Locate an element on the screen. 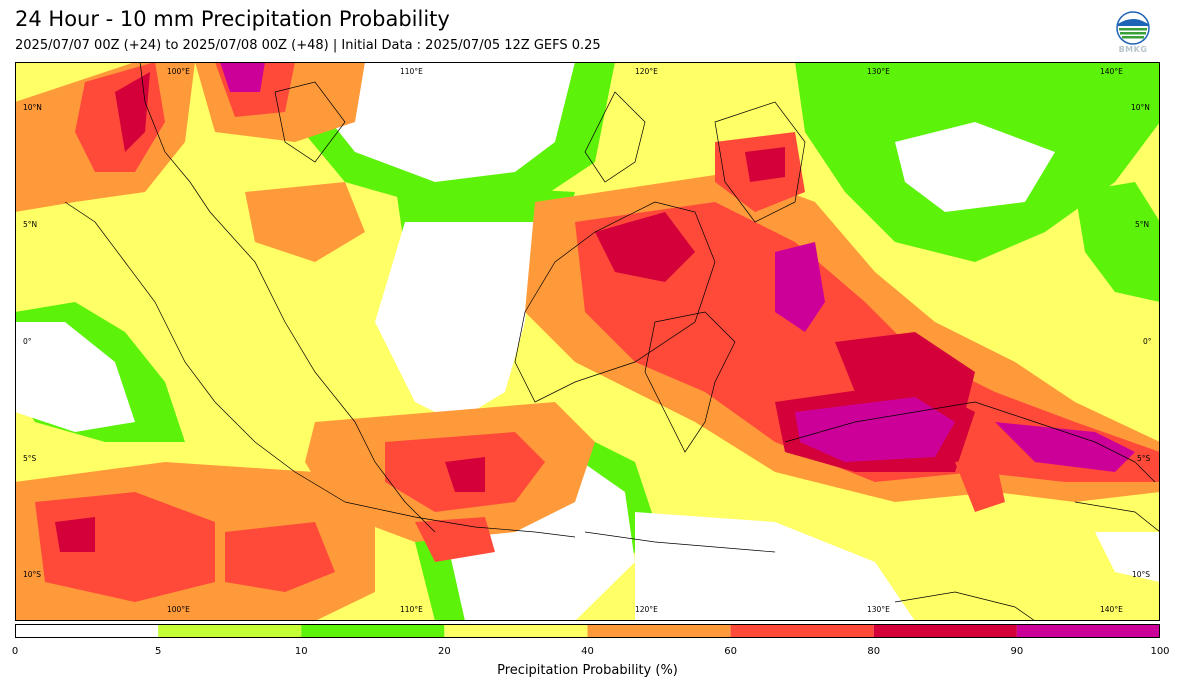 This screenshot has height=690, width=1180. lat-label-left: 5°N is located at coordinates (30, 224).